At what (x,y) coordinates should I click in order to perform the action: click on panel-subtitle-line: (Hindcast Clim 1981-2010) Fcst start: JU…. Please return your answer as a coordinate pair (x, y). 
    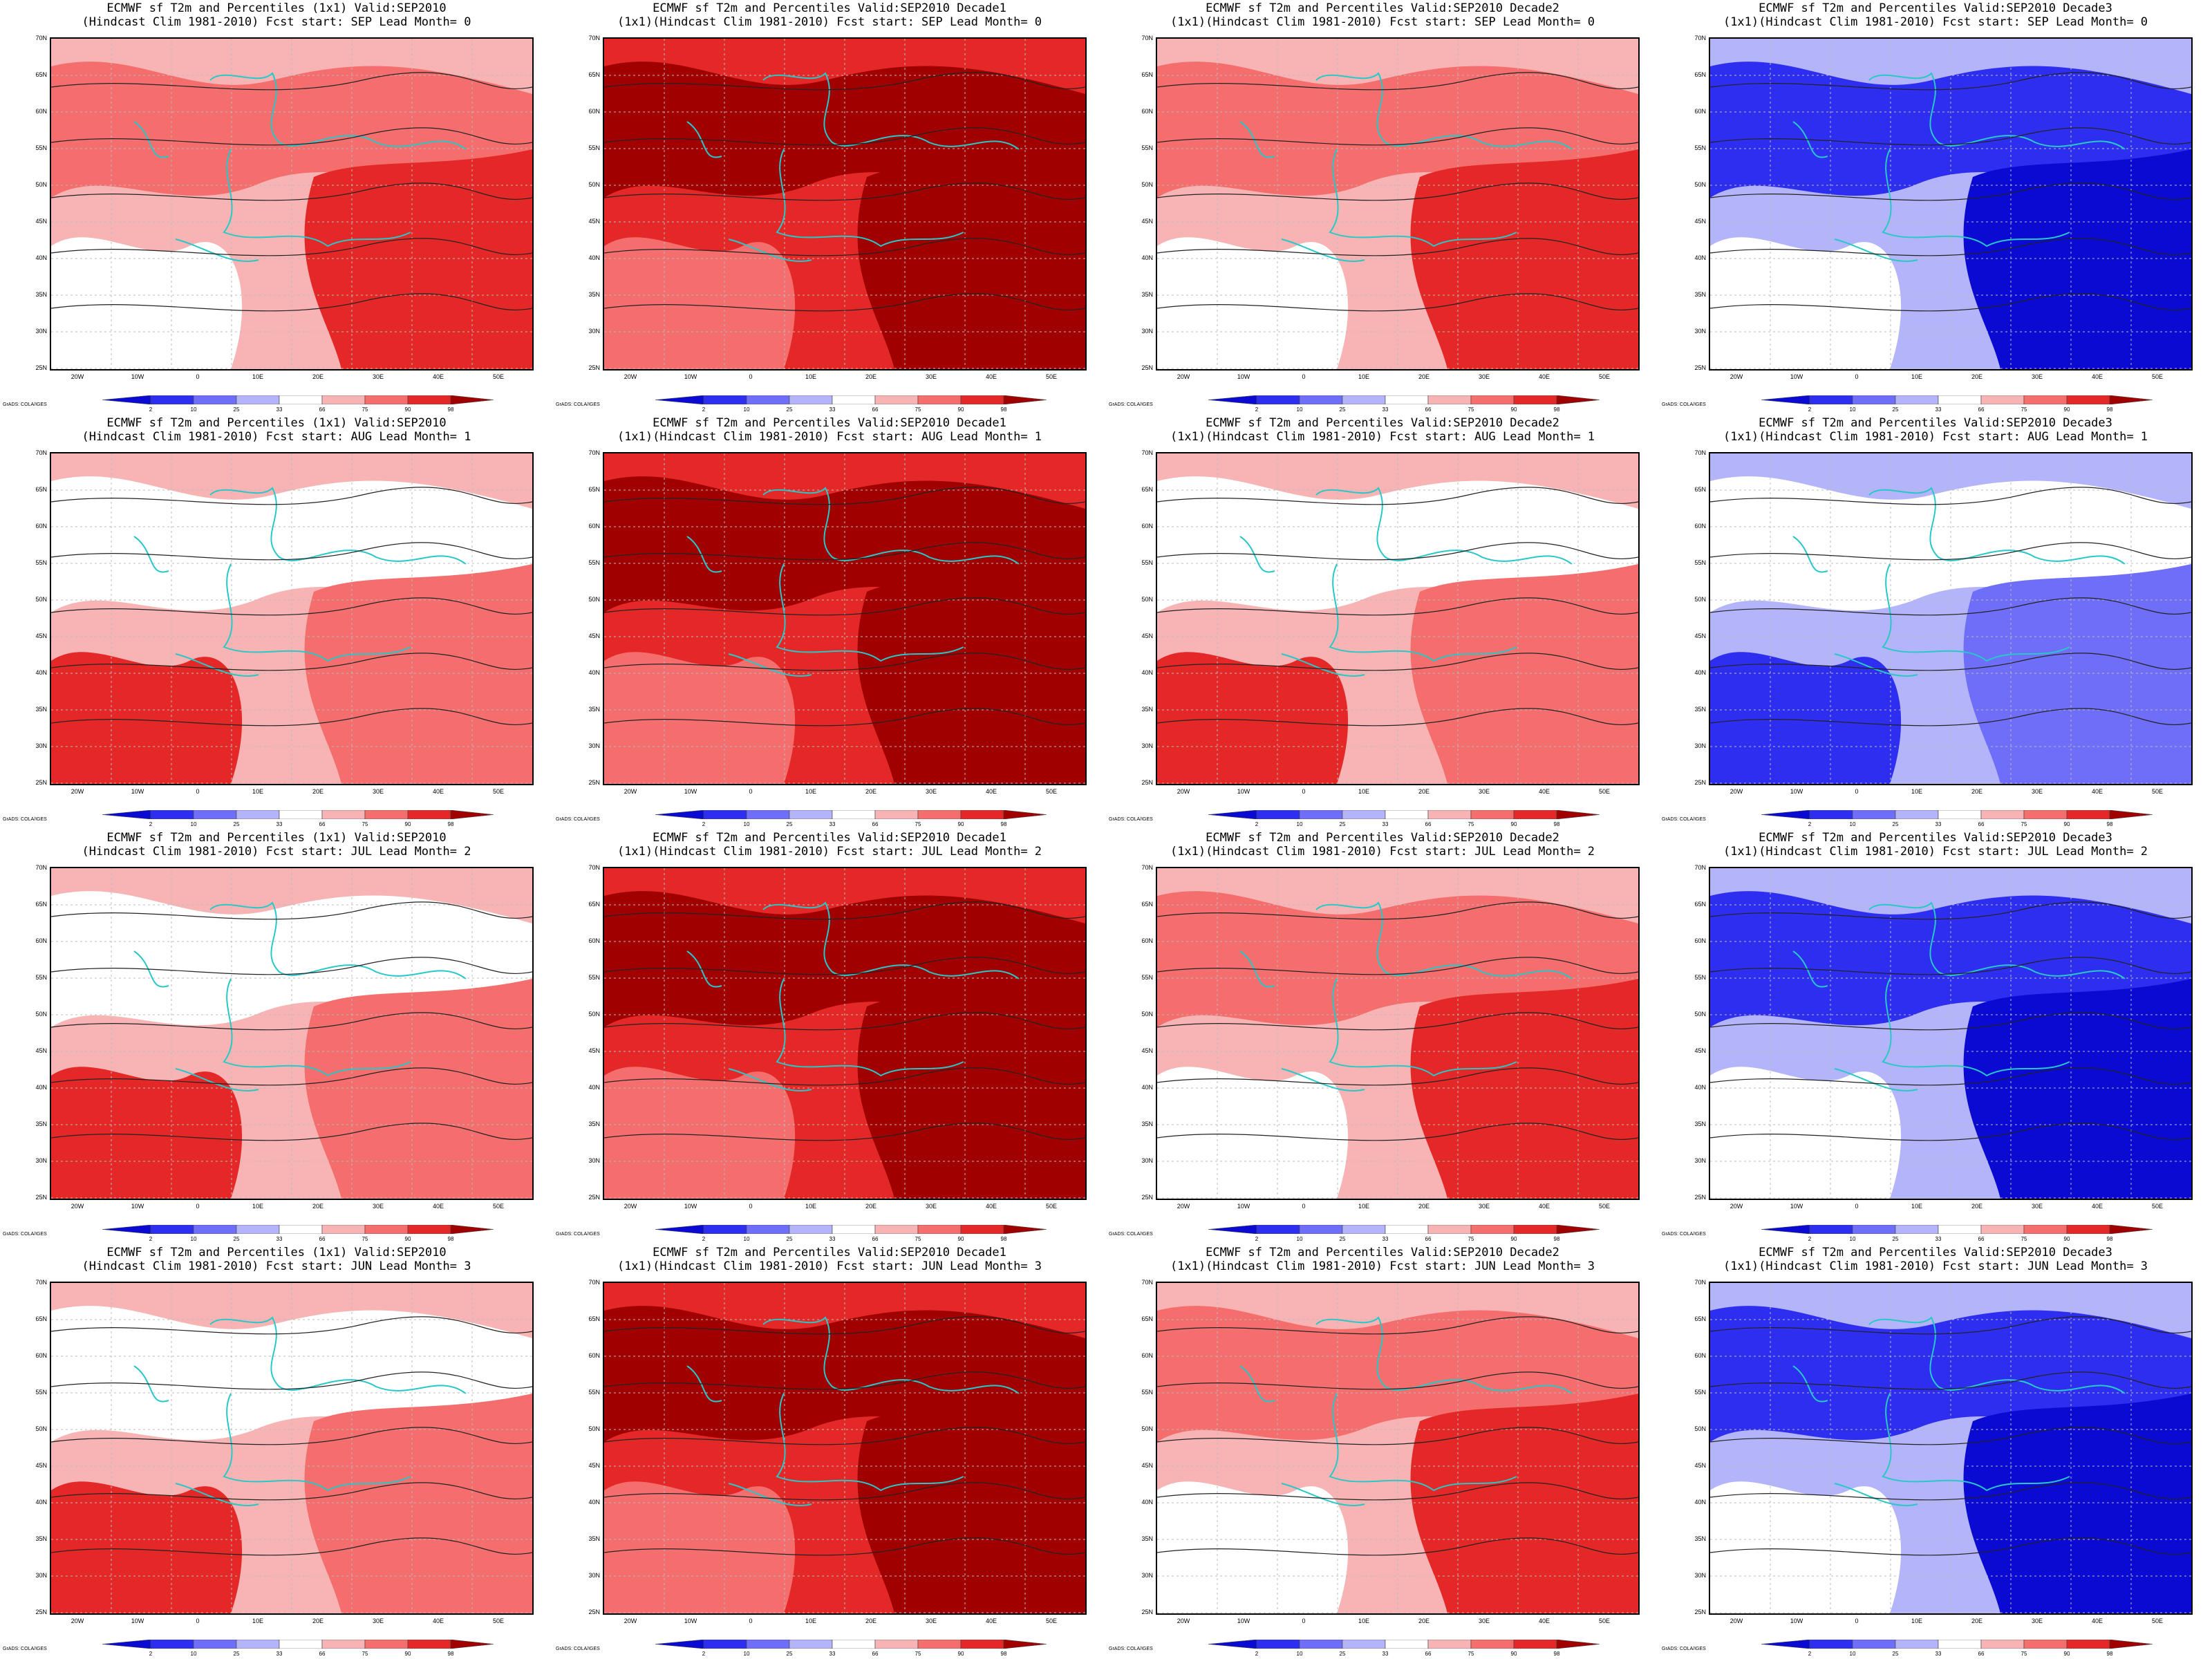
    Looking at the image, I should click on (276, 852).